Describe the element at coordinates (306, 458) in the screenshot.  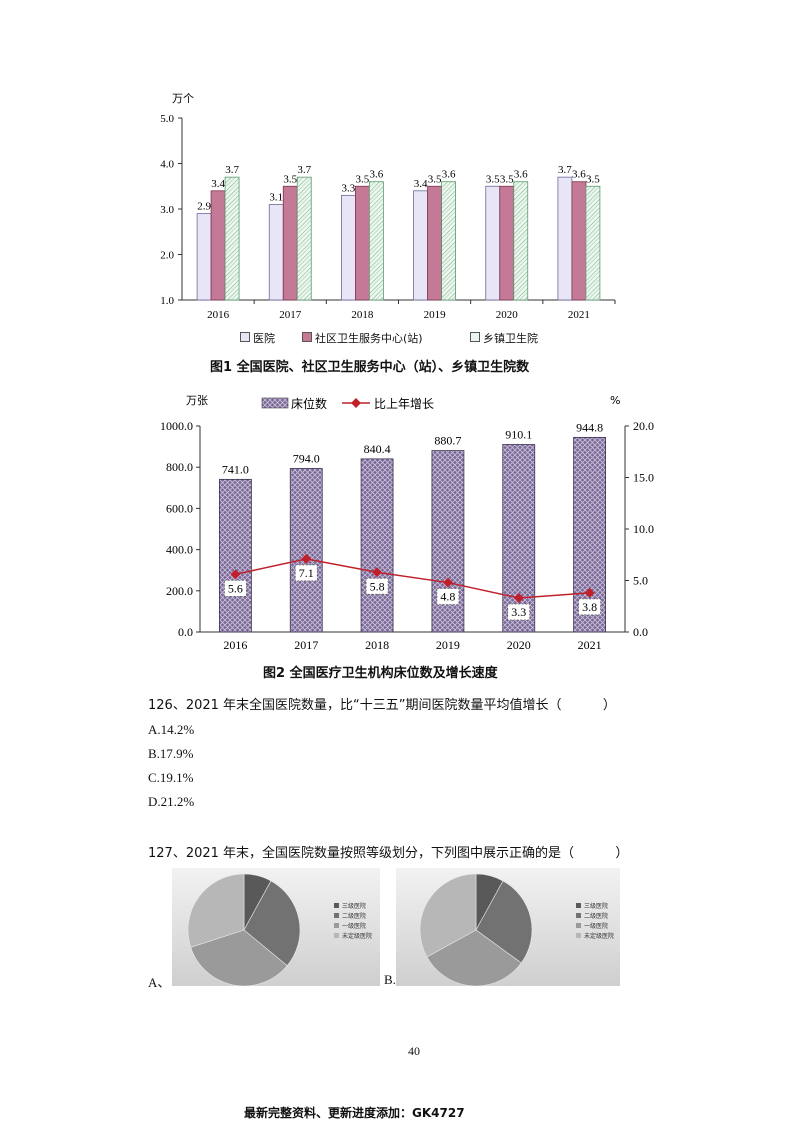
I see `bed-value-label: 794.0` at that location.